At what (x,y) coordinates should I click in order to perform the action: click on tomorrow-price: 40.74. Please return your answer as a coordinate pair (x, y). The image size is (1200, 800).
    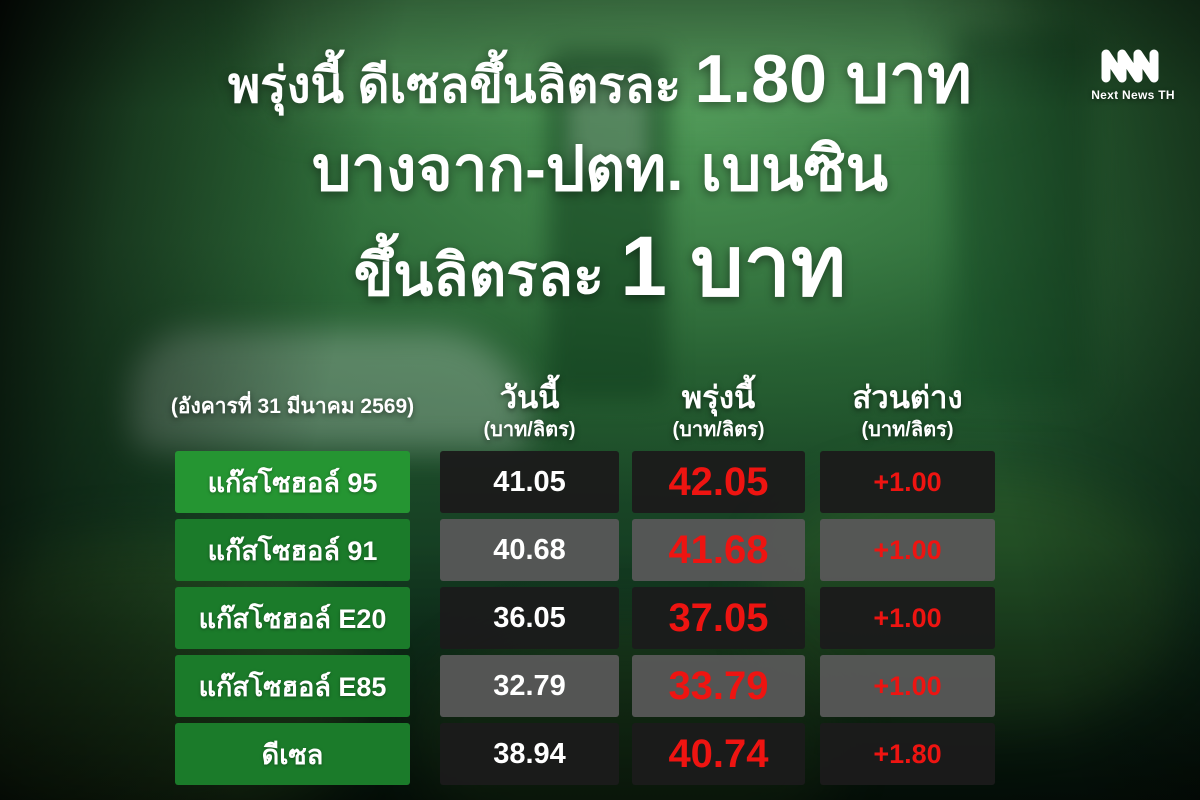
    Looking at the image, I should click on (718, 754).